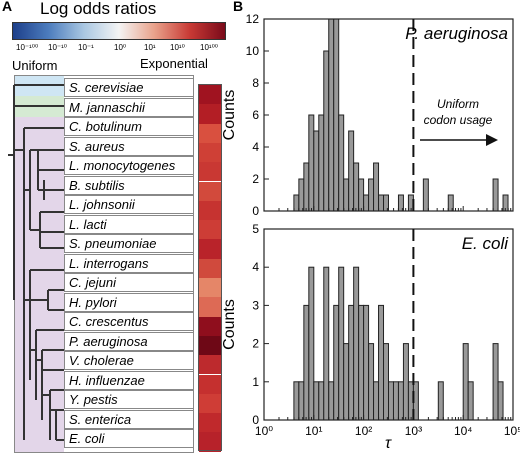  Describe the element at coordinates (255, 83) in the screenshot. I see `y-tick-label: 8` at that location.